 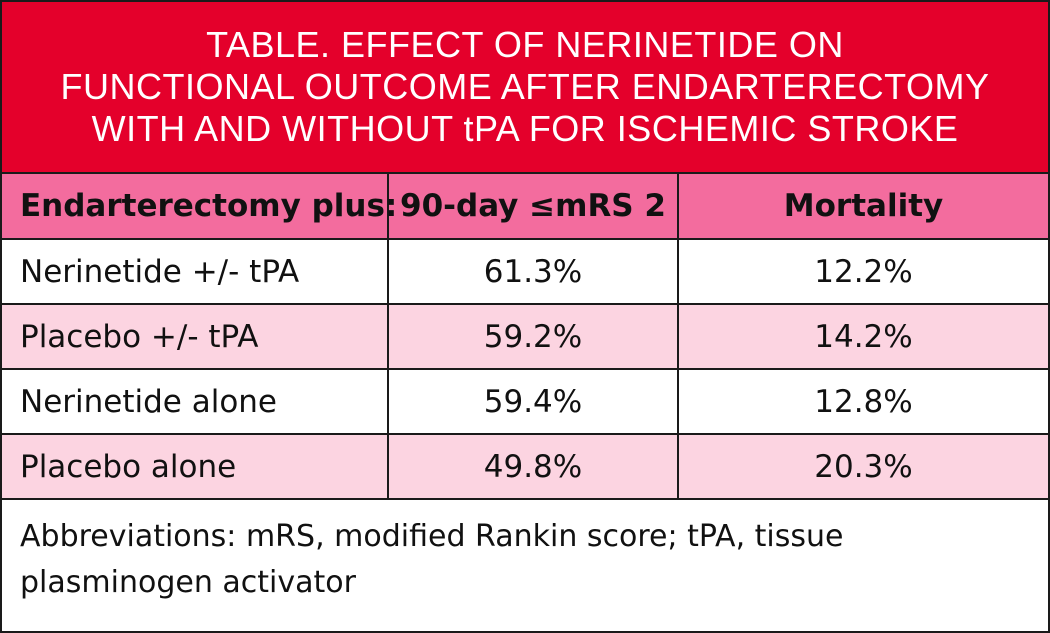 I want to click on table-row: Nerinetide alone 59.4% 12.8%, so click(x=525, y=402).